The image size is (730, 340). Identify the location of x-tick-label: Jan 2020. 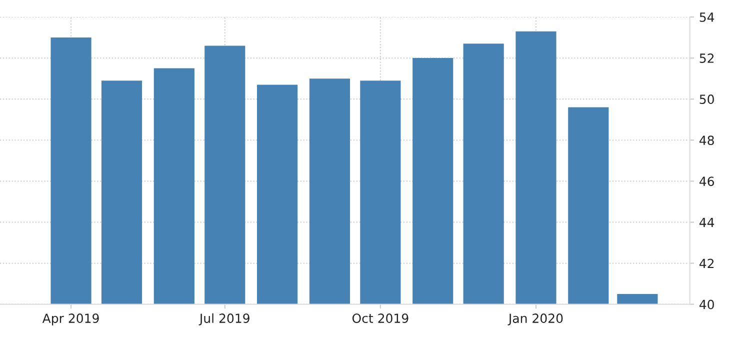
(535, 320).